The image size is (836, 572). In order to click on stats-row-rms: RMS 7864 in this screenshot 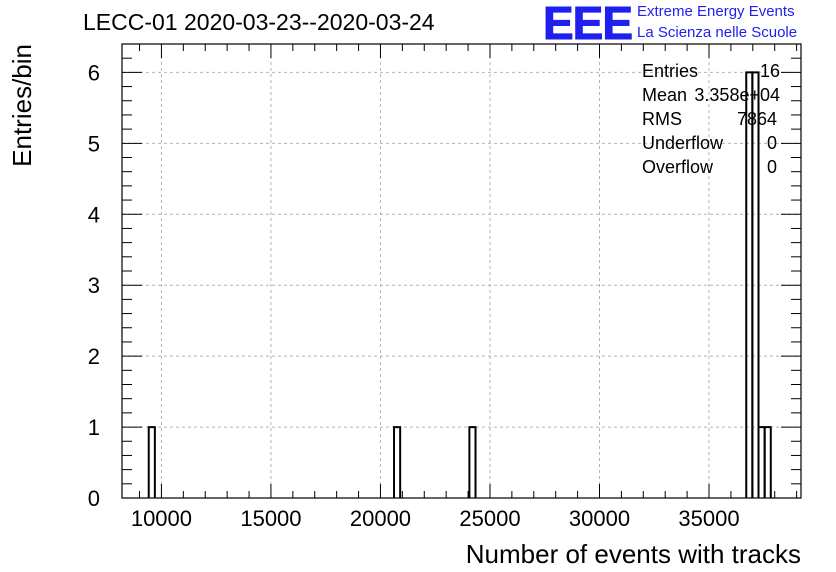, I will do `click(711, 120)`.